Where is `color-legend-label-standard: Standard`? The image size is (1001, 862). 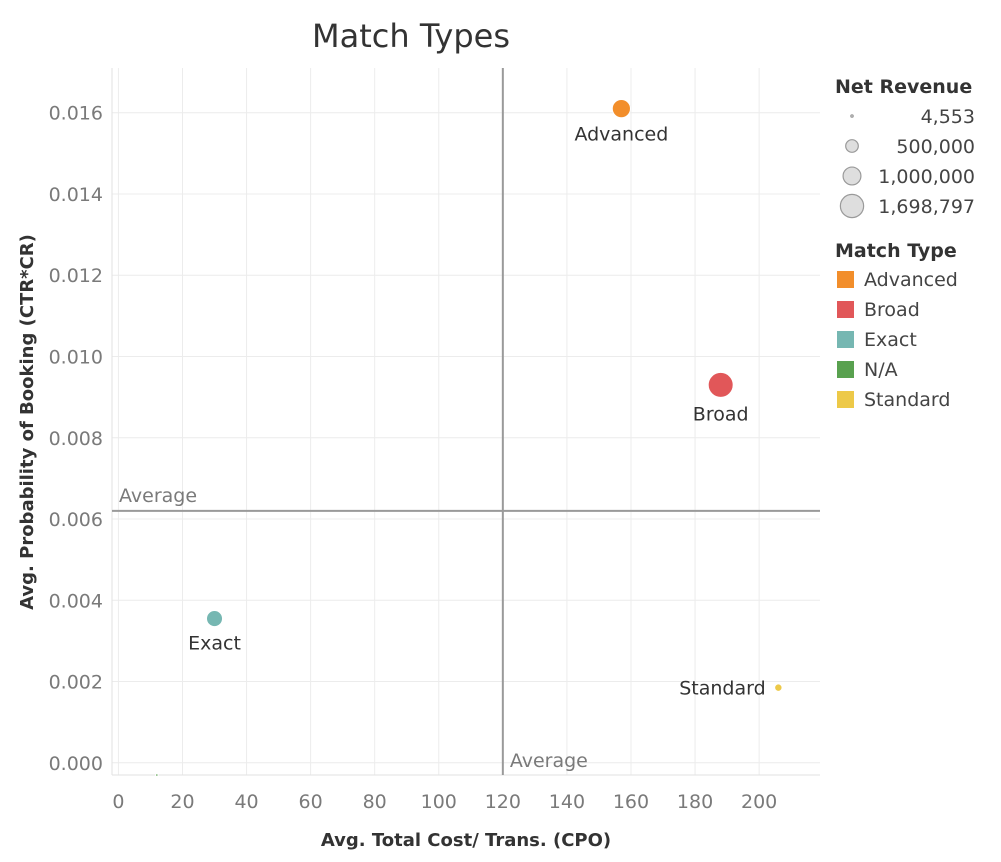
color-legend-label-standard: Standard is located at coordinates (907, 400).